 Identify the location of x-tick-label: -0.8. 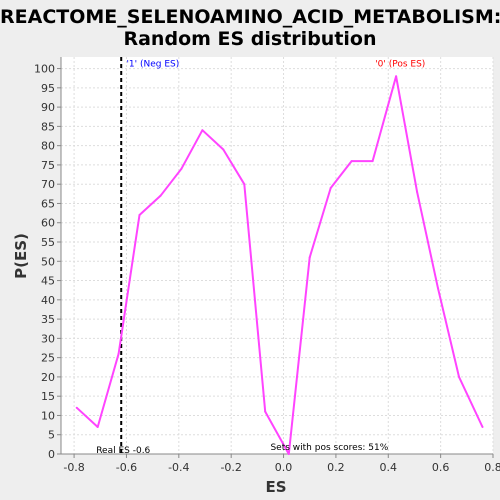
(73, 467).